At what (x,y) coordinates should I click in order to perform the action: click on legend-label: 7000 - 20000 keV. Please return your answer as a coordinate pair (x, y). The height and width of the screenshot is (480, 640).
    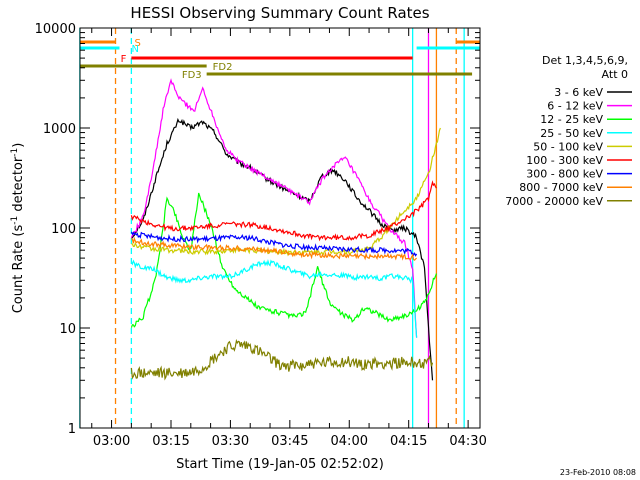
    Looking at the image, I should click on (554, 201).